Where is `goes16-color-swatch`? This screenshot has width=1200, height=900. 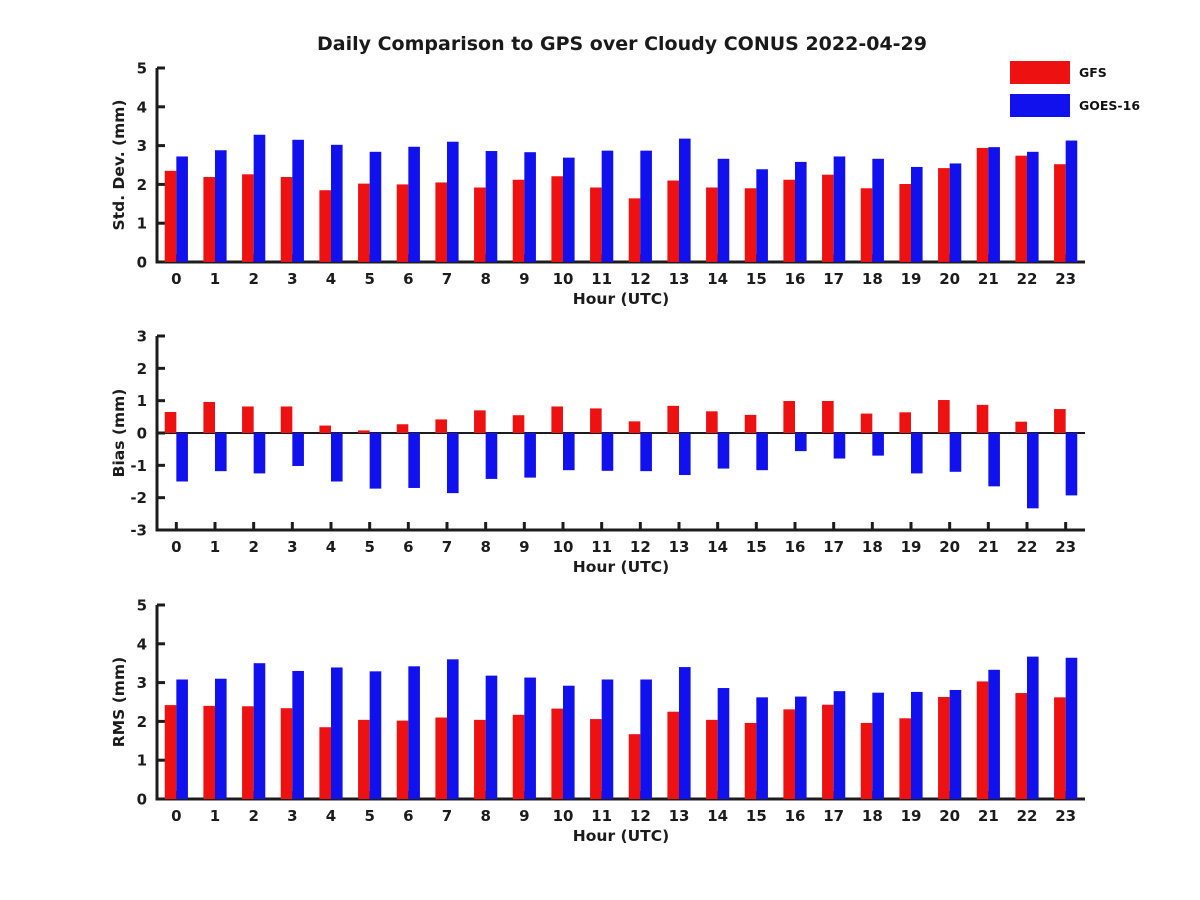
goes16-color-swatch is located at coordinates (1040, 105).